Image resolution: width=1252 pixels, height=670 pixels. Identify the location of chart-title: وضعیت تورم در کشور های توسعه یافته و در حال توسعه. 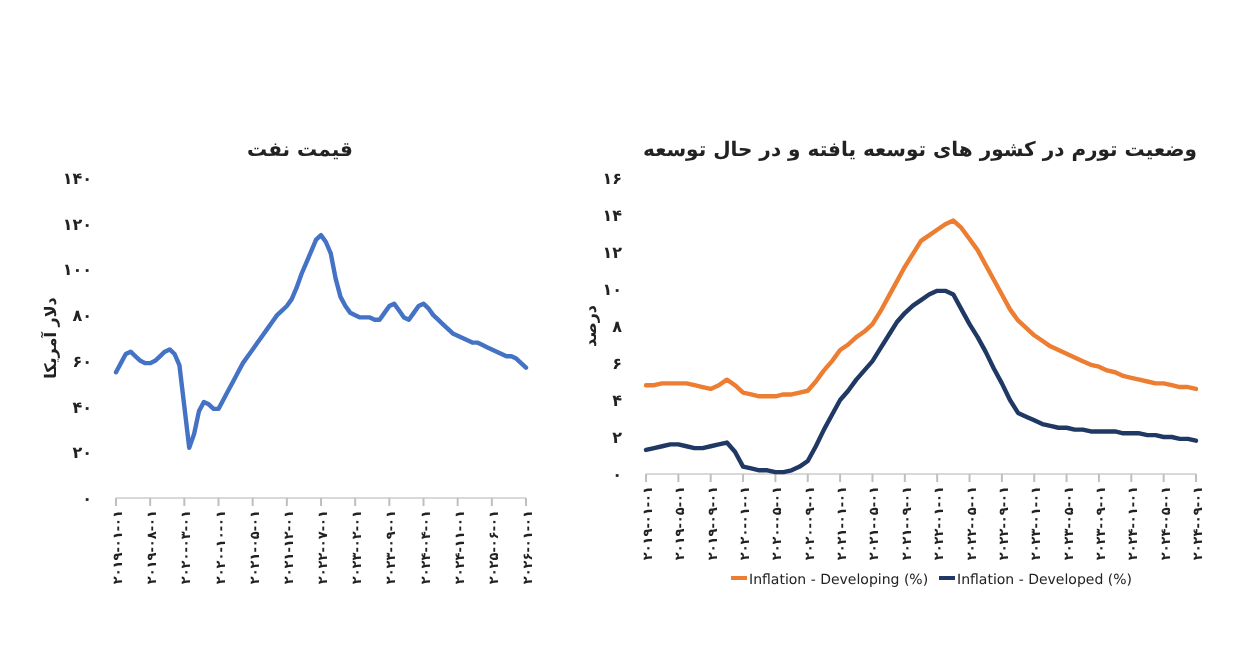
(920, 151).